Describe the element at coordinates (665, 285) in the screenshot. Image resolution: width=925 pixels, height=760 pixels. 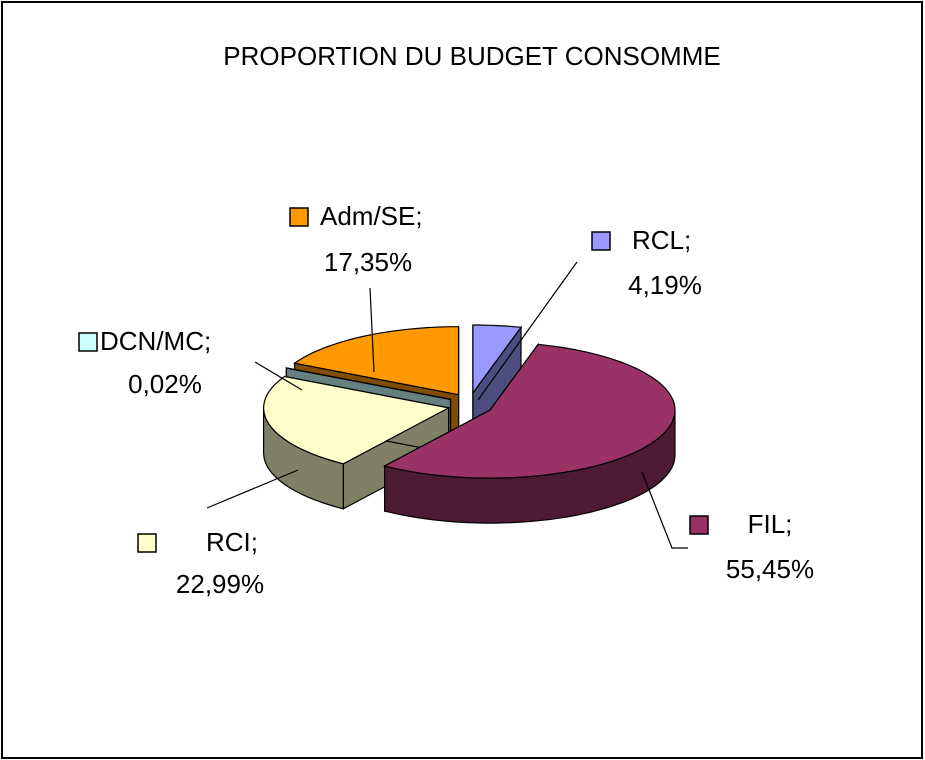
I see `data-label-value: 4,19%` at that location.